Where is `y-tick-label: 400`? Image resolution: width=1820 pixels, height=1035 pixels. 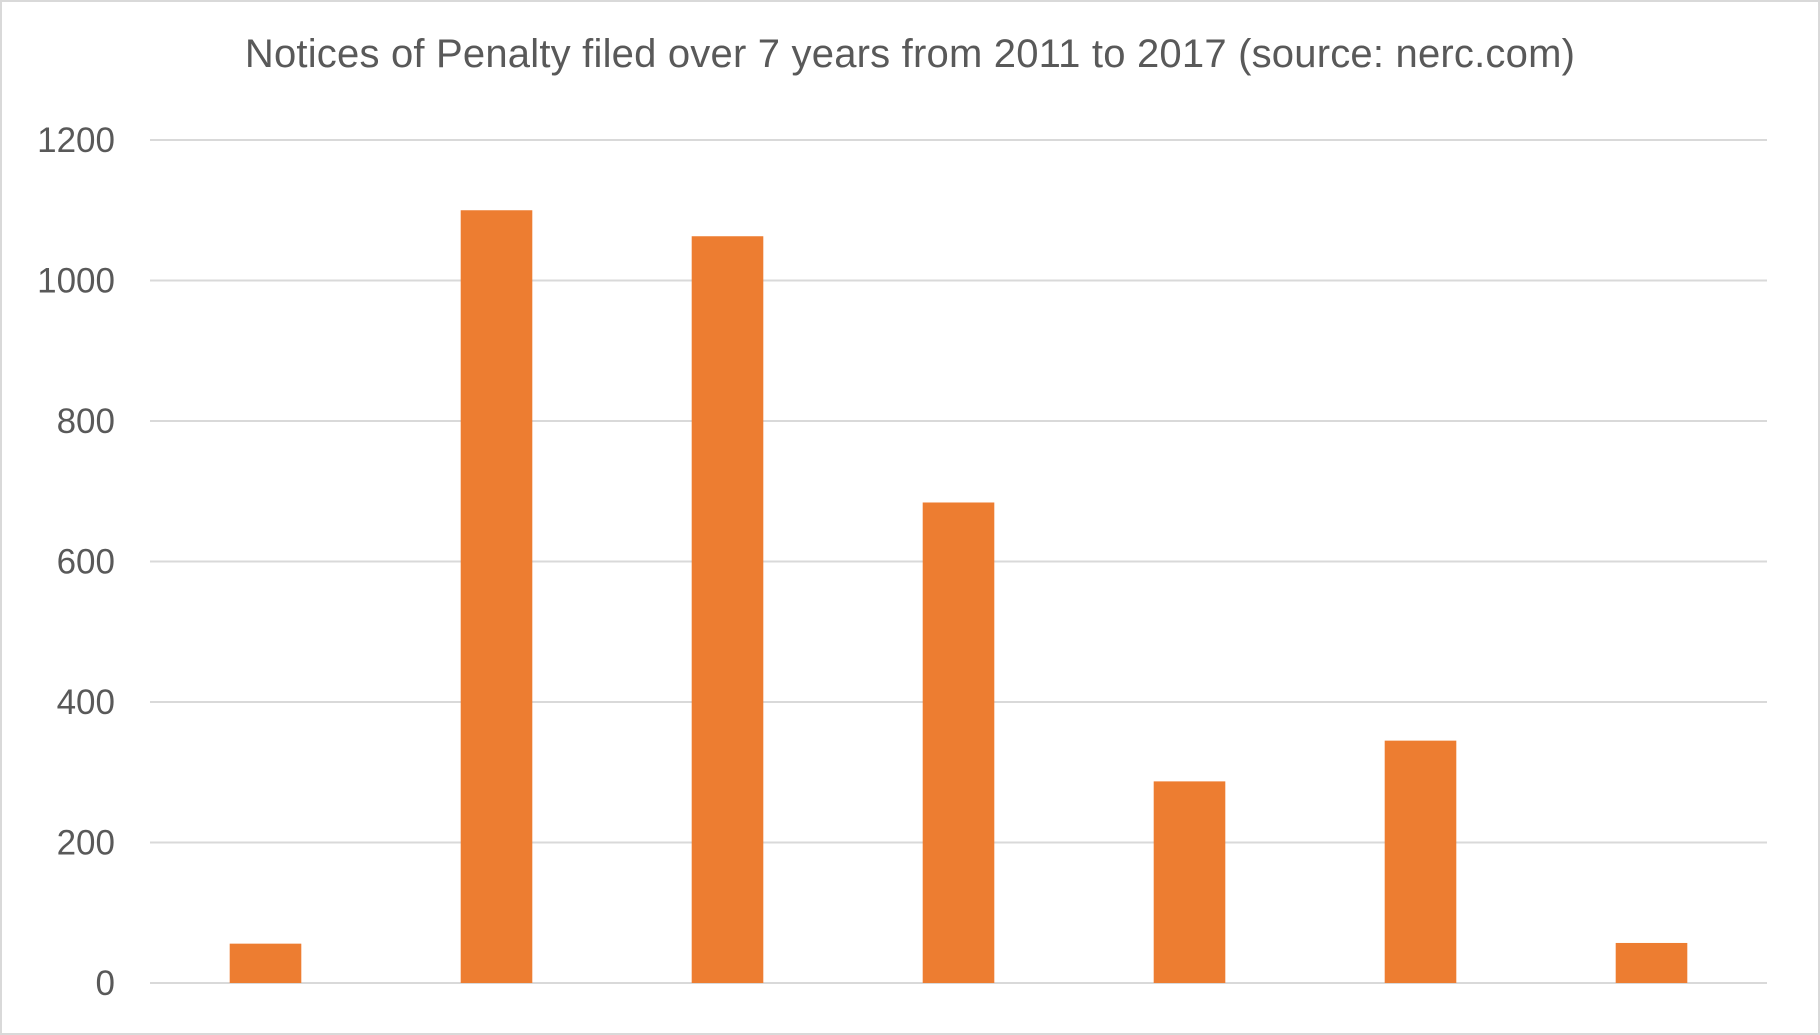
y-tick-label: 400 is located at coordinates (86, 702).